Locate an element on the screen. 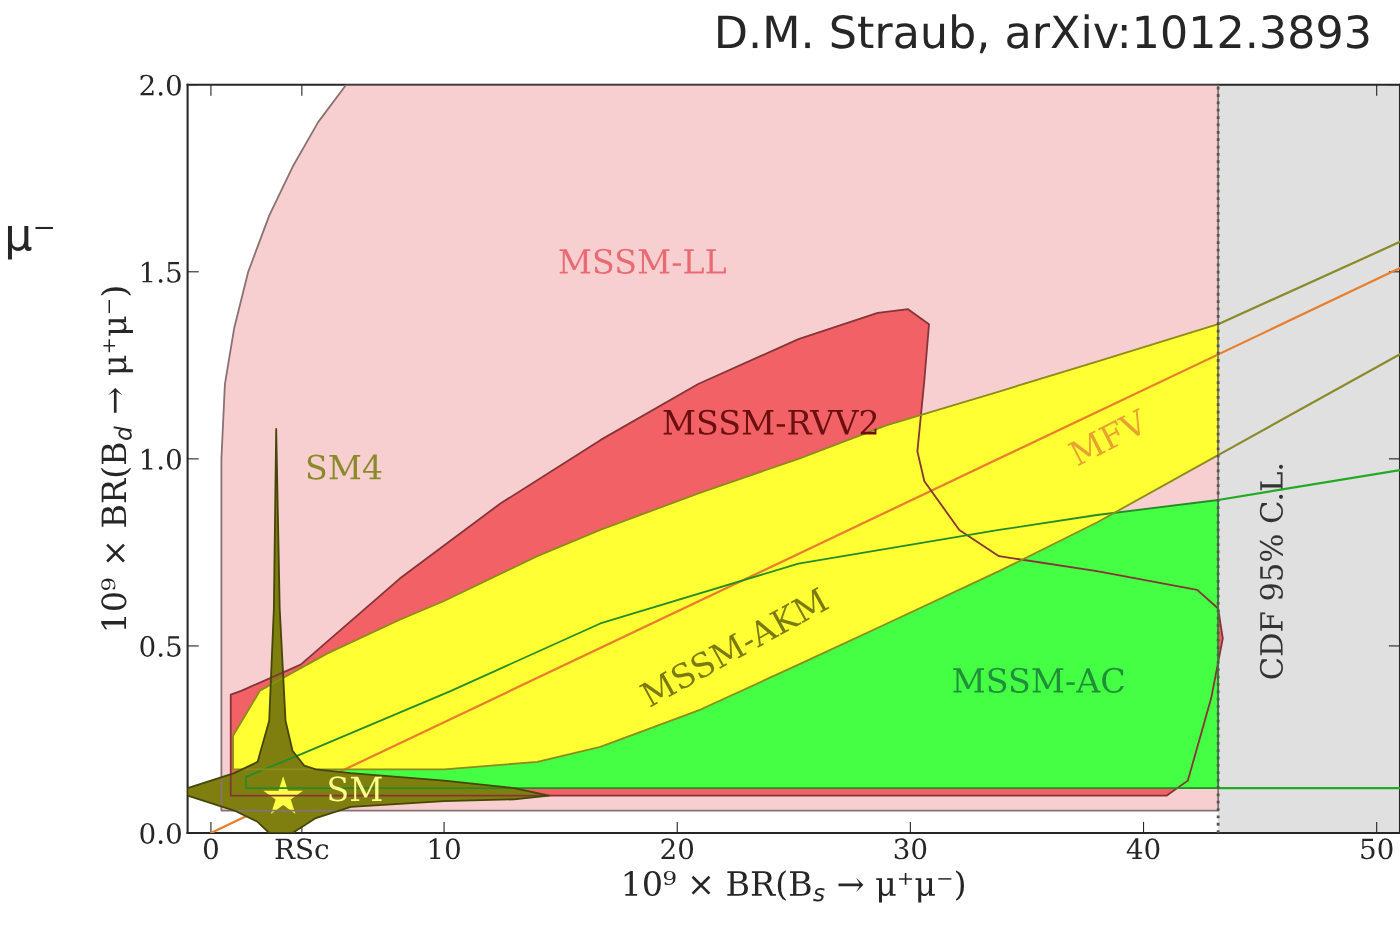  annotation: MSSM-LL is located at coordinates (642, 261).